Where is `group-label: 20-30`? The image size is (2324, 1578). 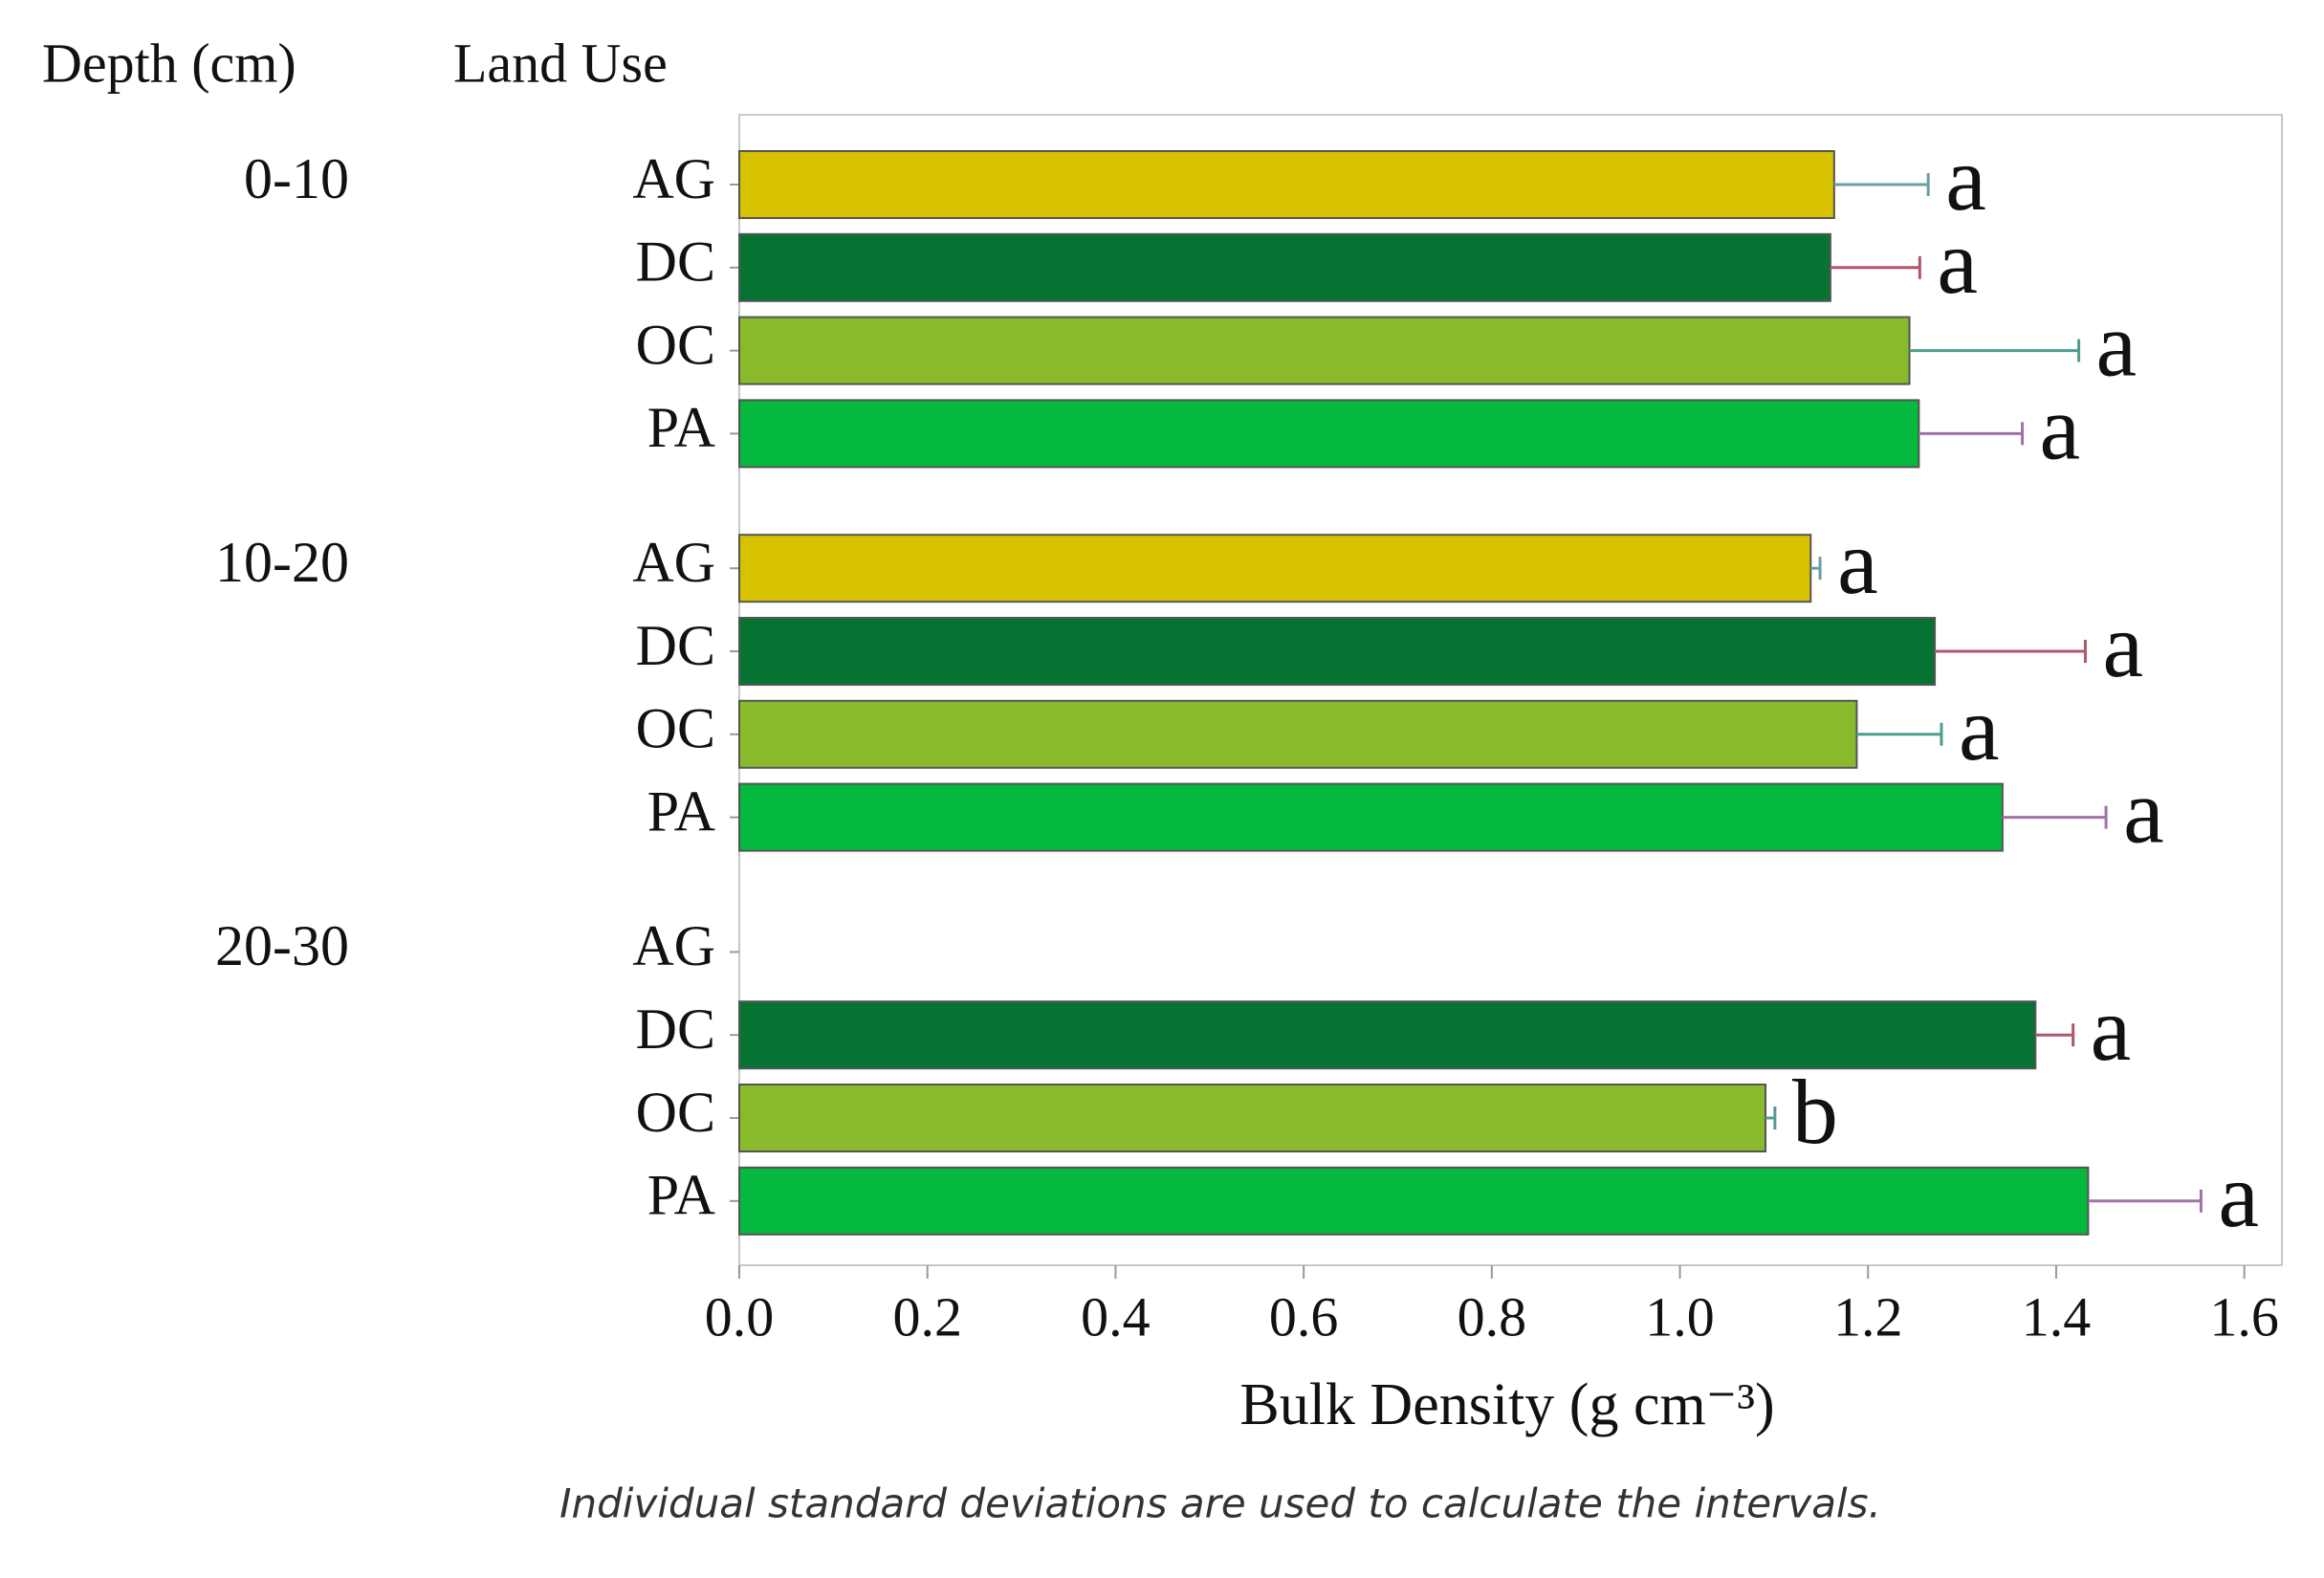
group-label: 20-30 is located at coordinates (282, 945).